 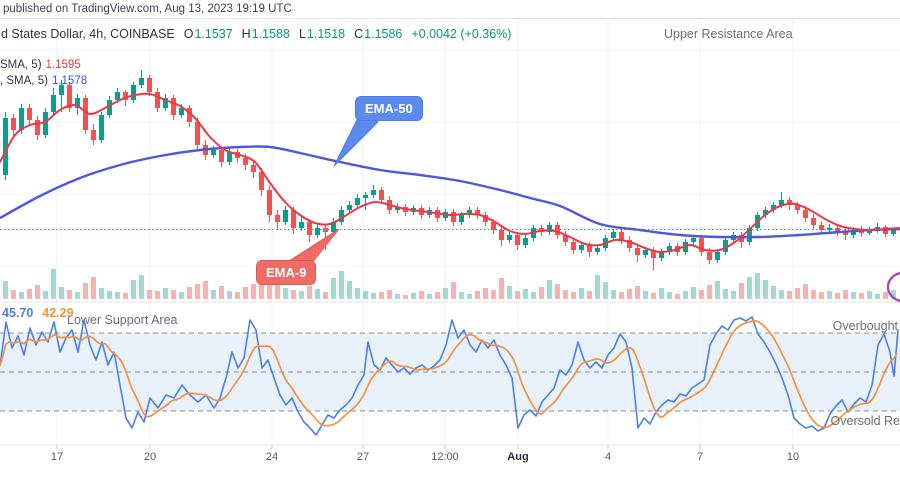 I want to click on indicator-value-sma50: 1.1578, so click(x=69, y=81).